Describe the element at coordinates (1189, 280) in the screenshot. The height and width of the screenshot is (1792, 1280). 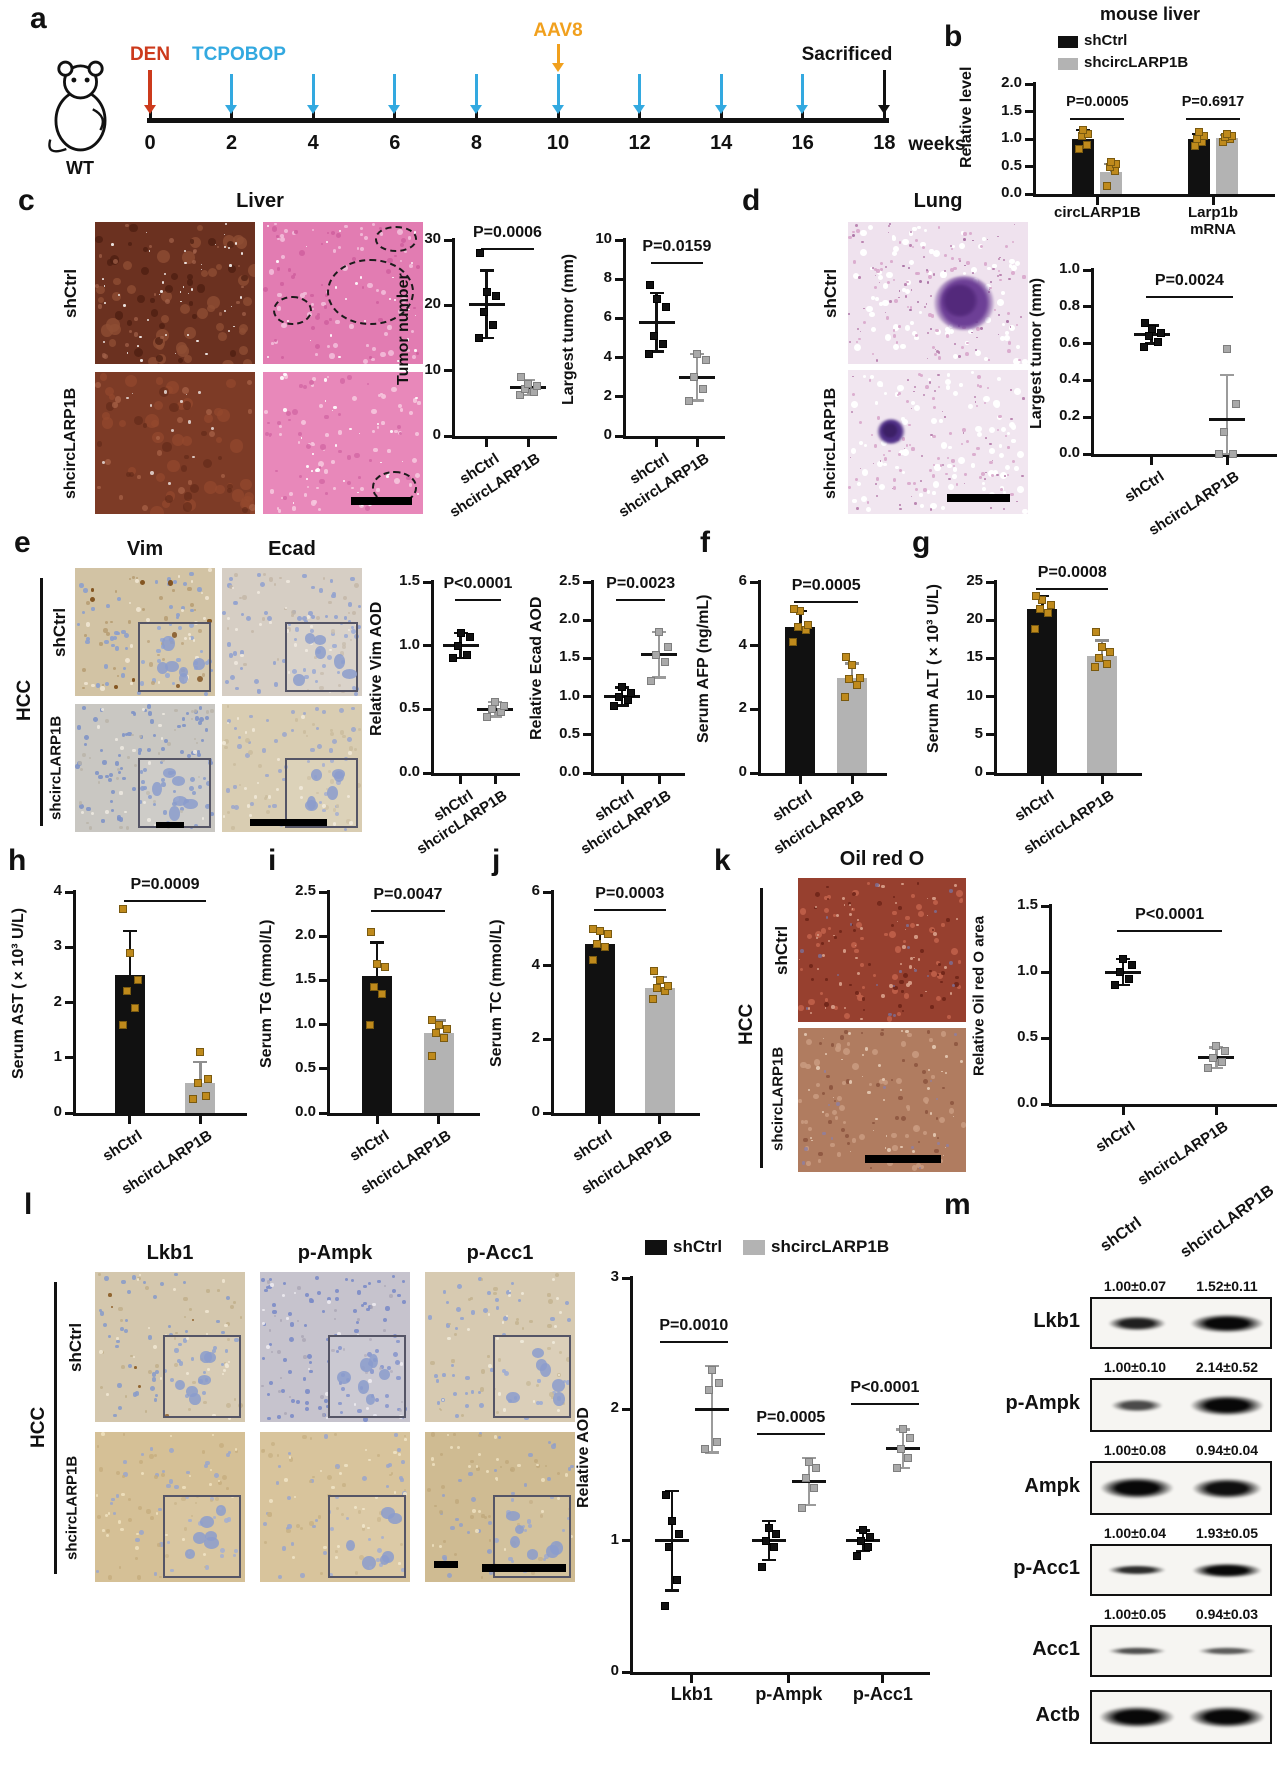
I see `p-value: P=0.0024` at that location.